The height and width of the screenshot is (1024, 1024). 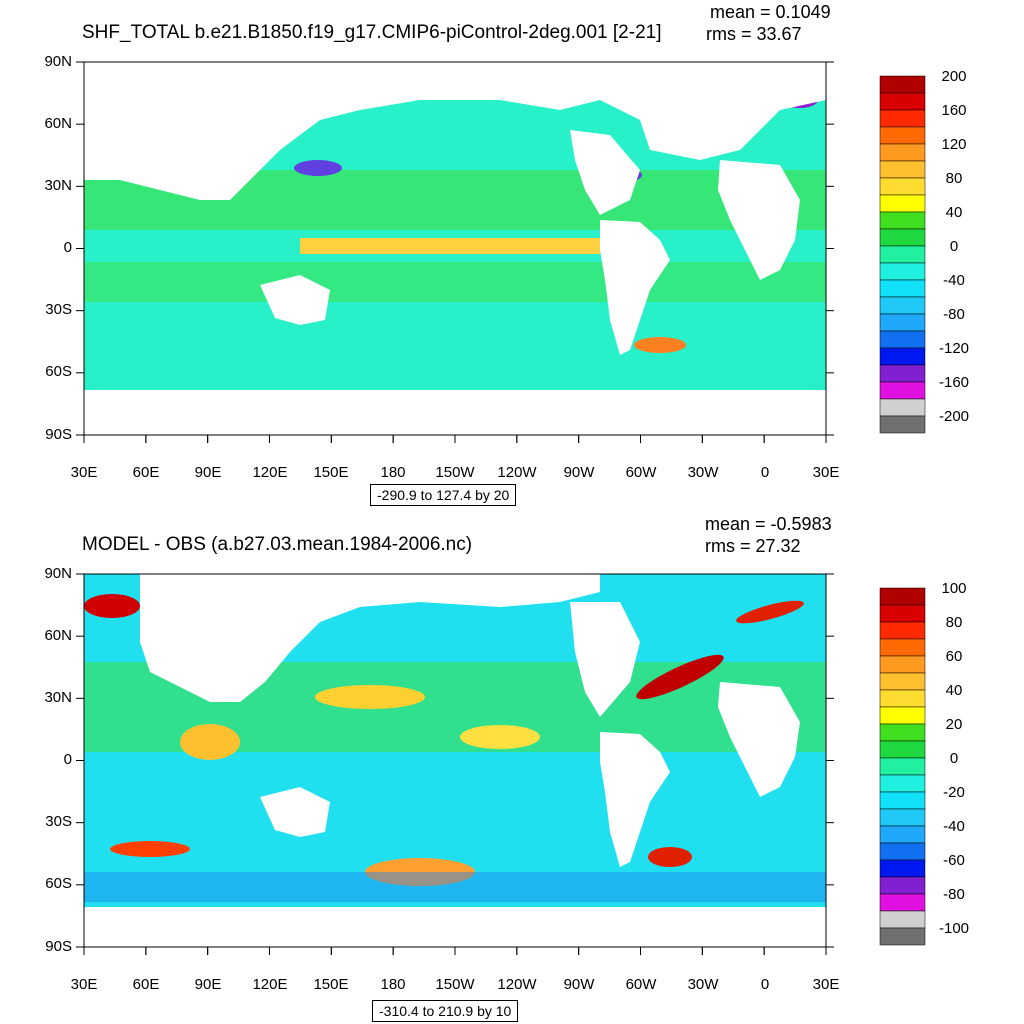 What do you see at coordinates (112, 606) in the screenshot?
I see `barents-feature` at bounding box center [112, 606].